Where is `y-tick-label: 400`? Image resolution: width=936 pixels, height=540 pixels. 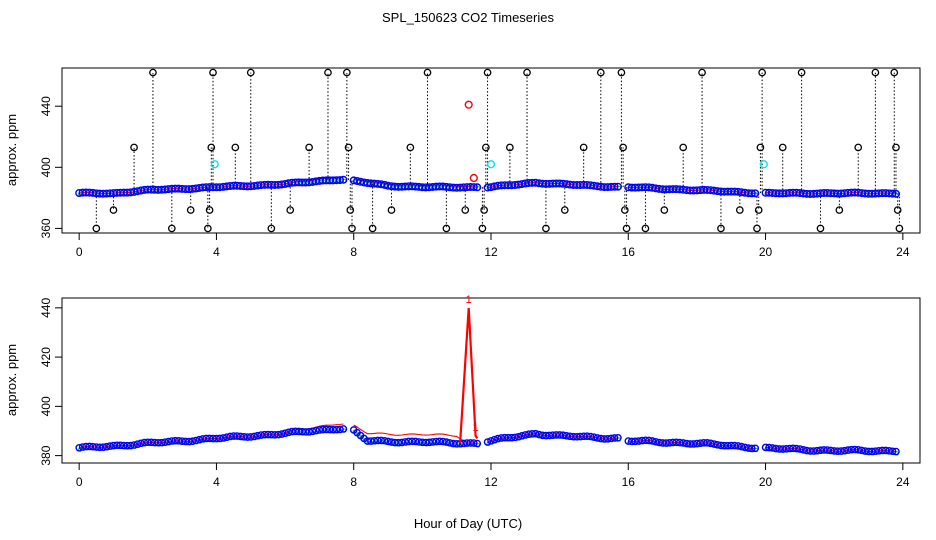 y-tick-label: 400 is located at coordinates (46, 167).